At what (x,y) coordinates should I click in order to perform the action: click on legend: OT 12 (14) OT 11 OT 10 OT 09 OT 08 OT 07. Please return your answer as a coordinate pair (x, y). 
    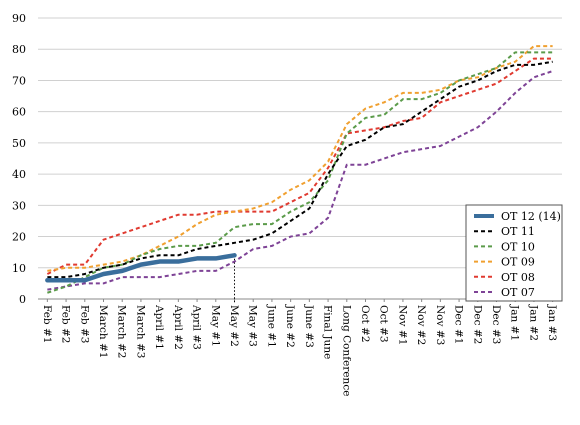
    Looking at the image, I should click on (514, 253).